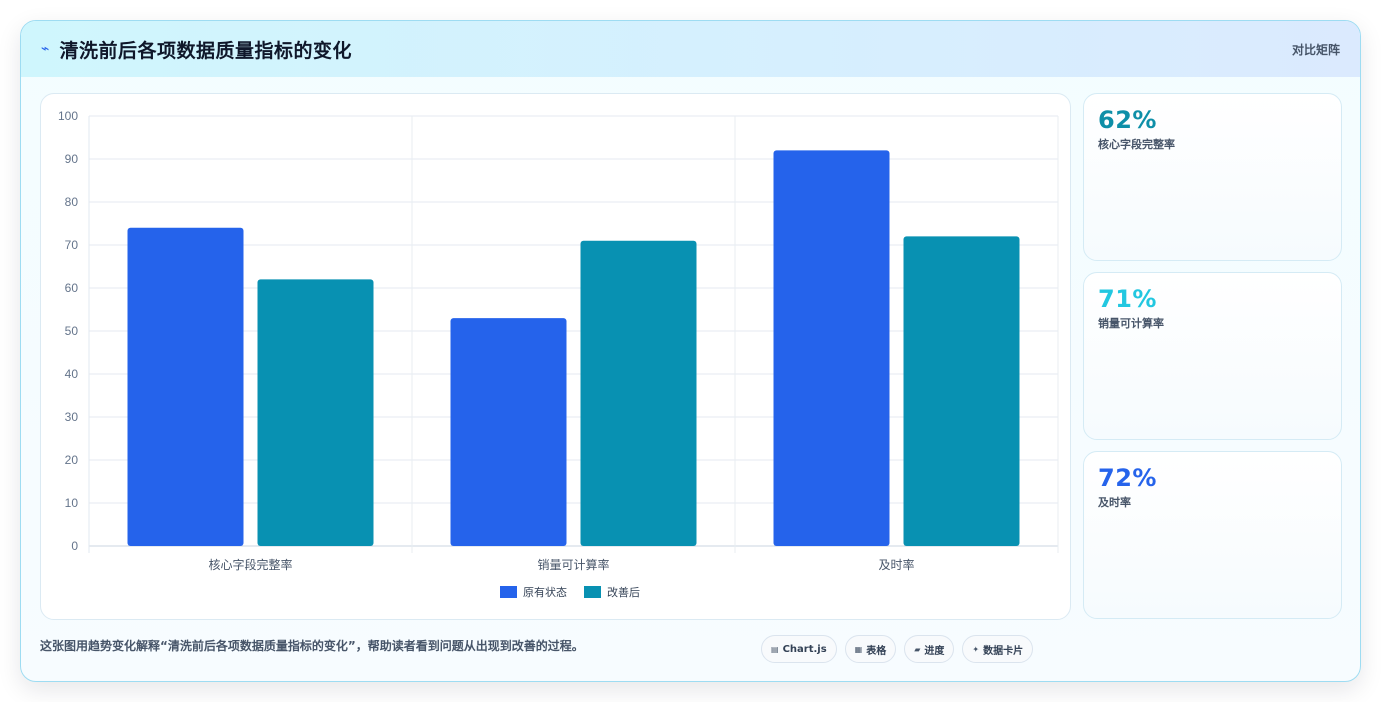 The height and width of the screenshot is (702, 1381). What do you see at coordinates (545, 592) in the screenshot?
I see `legend-label: 原有状态` at bounding box center [545, 592].